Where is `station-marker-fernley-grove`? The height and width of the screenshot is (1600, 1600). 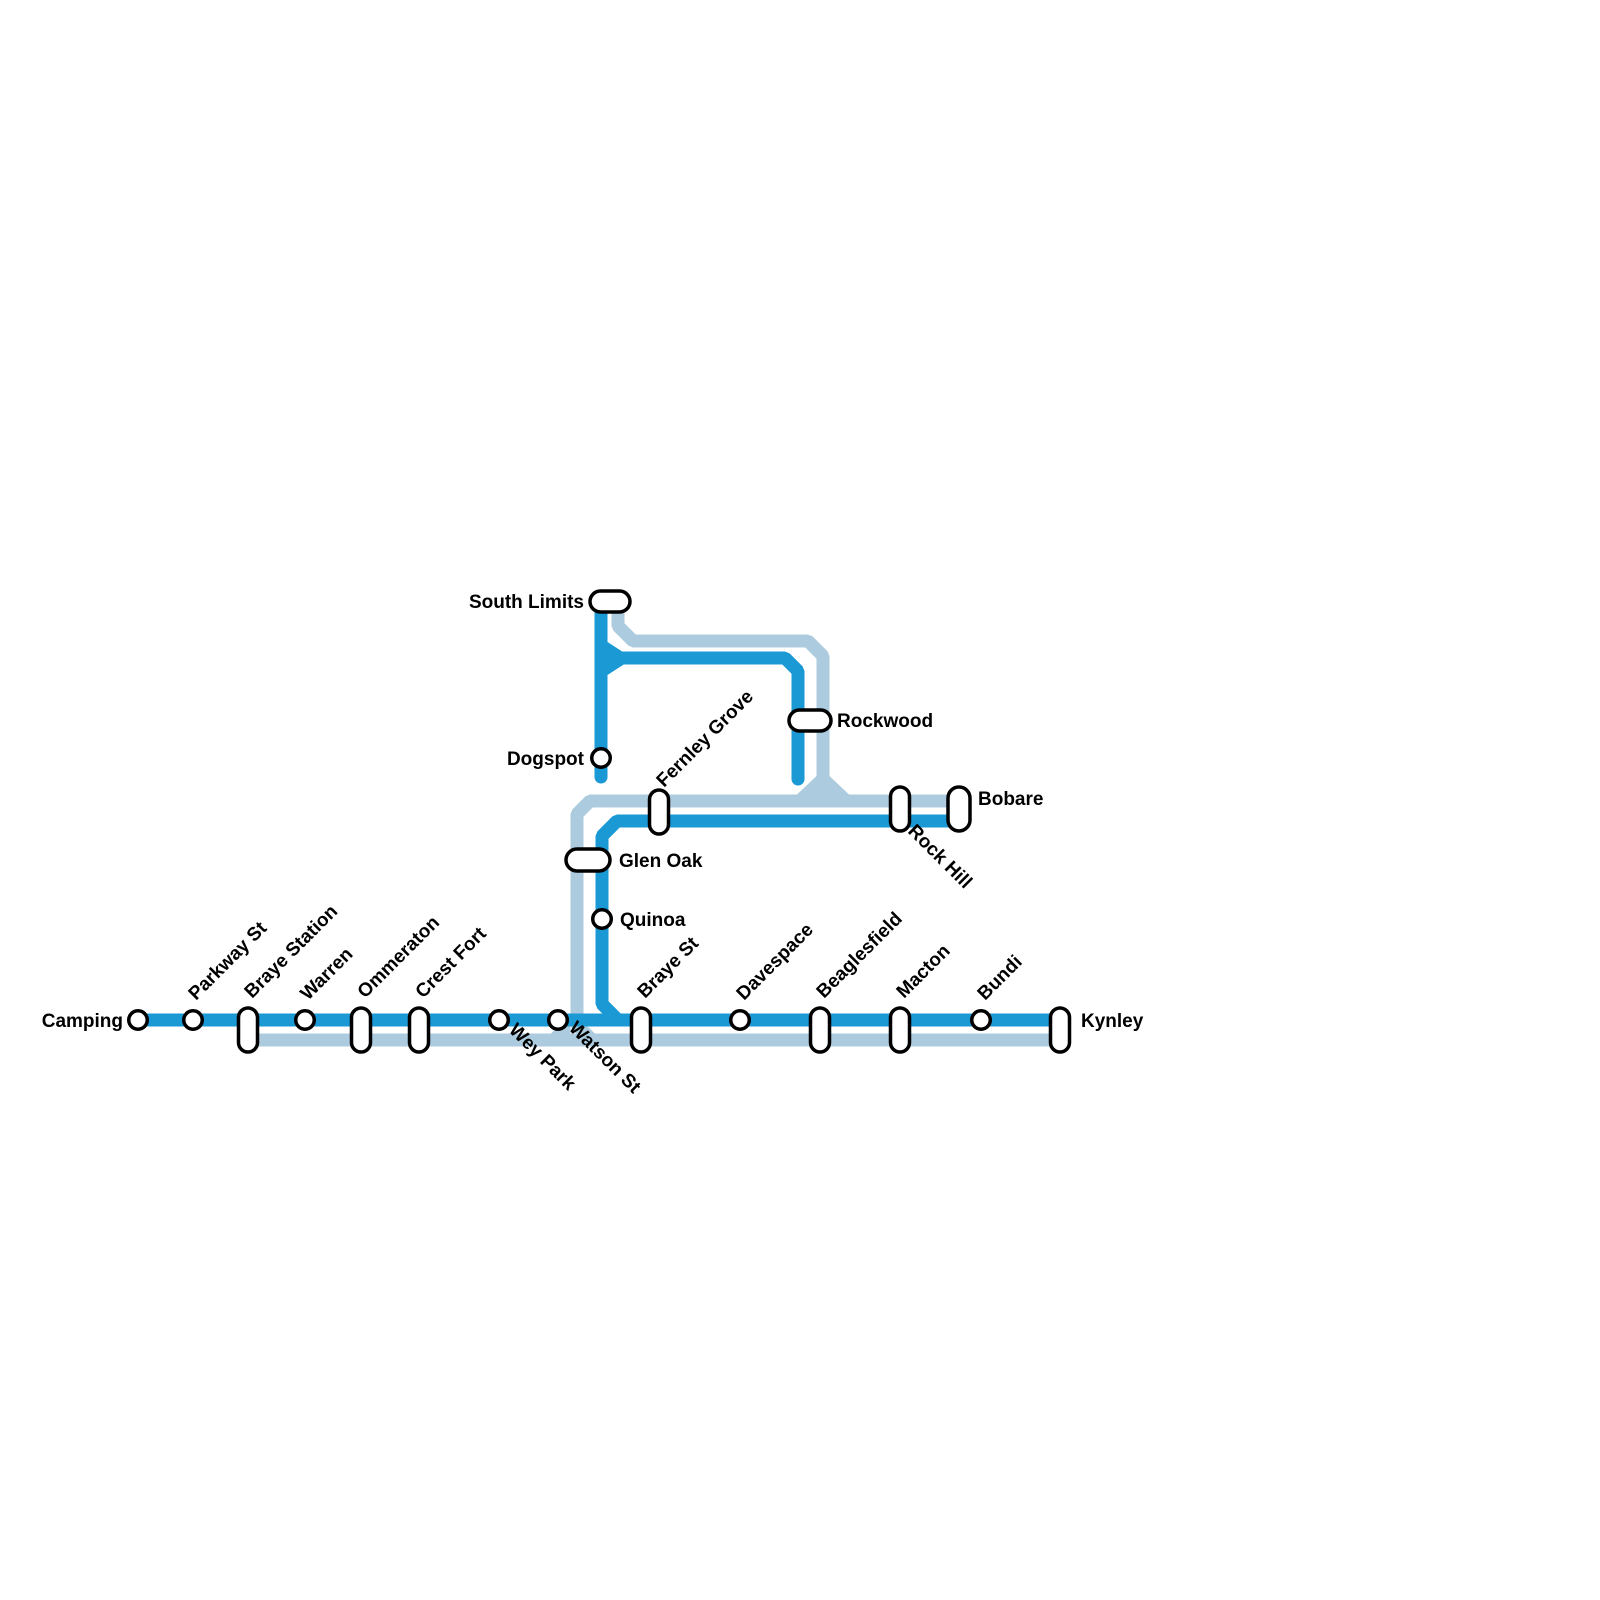 station-marker-fernley-grove is located at coordinates (659, 812).